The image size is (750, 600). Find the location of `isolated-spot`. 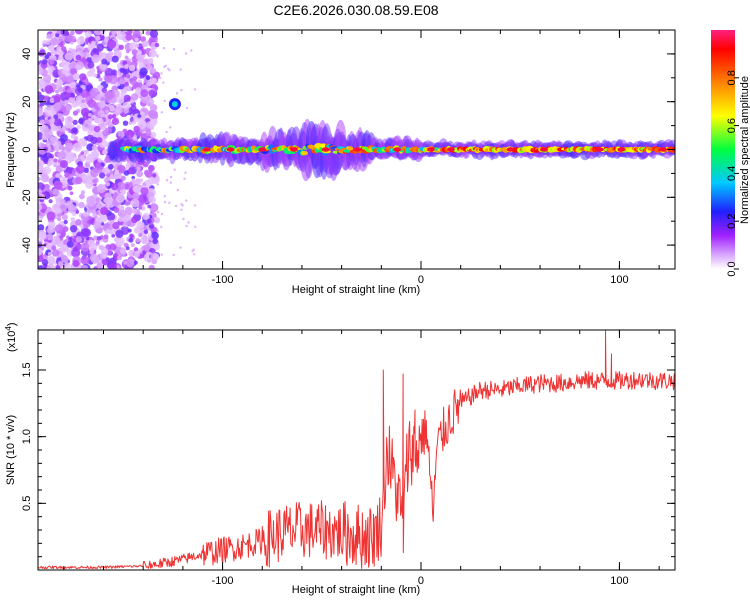

isolated-spot is located at coordinates (174, 104).